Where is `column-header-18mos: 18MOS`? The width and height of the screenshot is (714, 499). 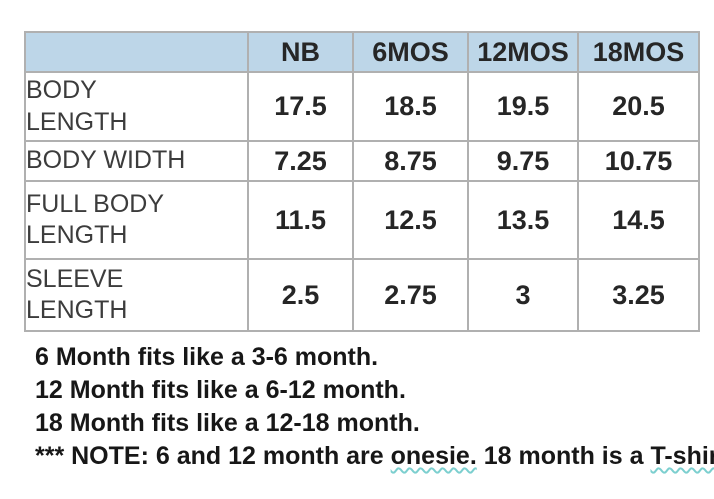 column-header-18mos: 18MOS is located at coordinates (638, 52).